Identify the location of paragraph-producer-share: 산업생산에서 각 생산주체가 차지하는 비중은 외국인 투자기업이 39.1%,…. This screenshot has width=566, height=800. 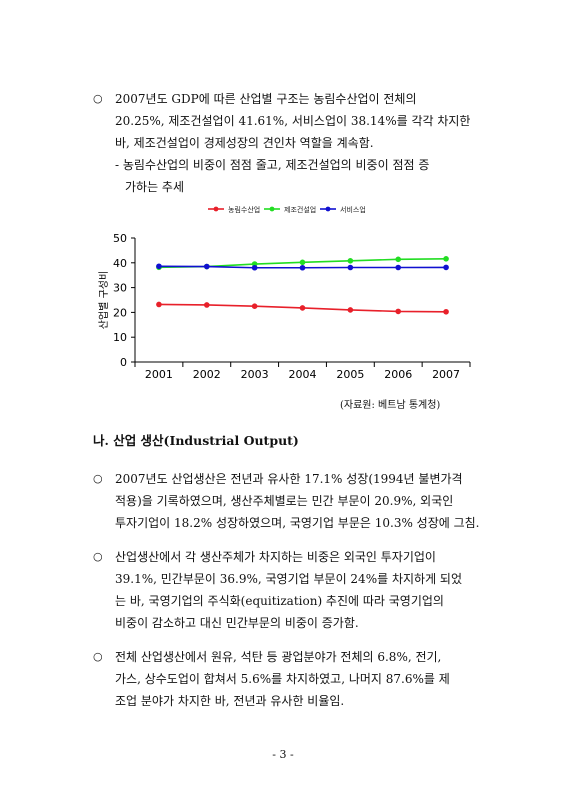
(290, 590).